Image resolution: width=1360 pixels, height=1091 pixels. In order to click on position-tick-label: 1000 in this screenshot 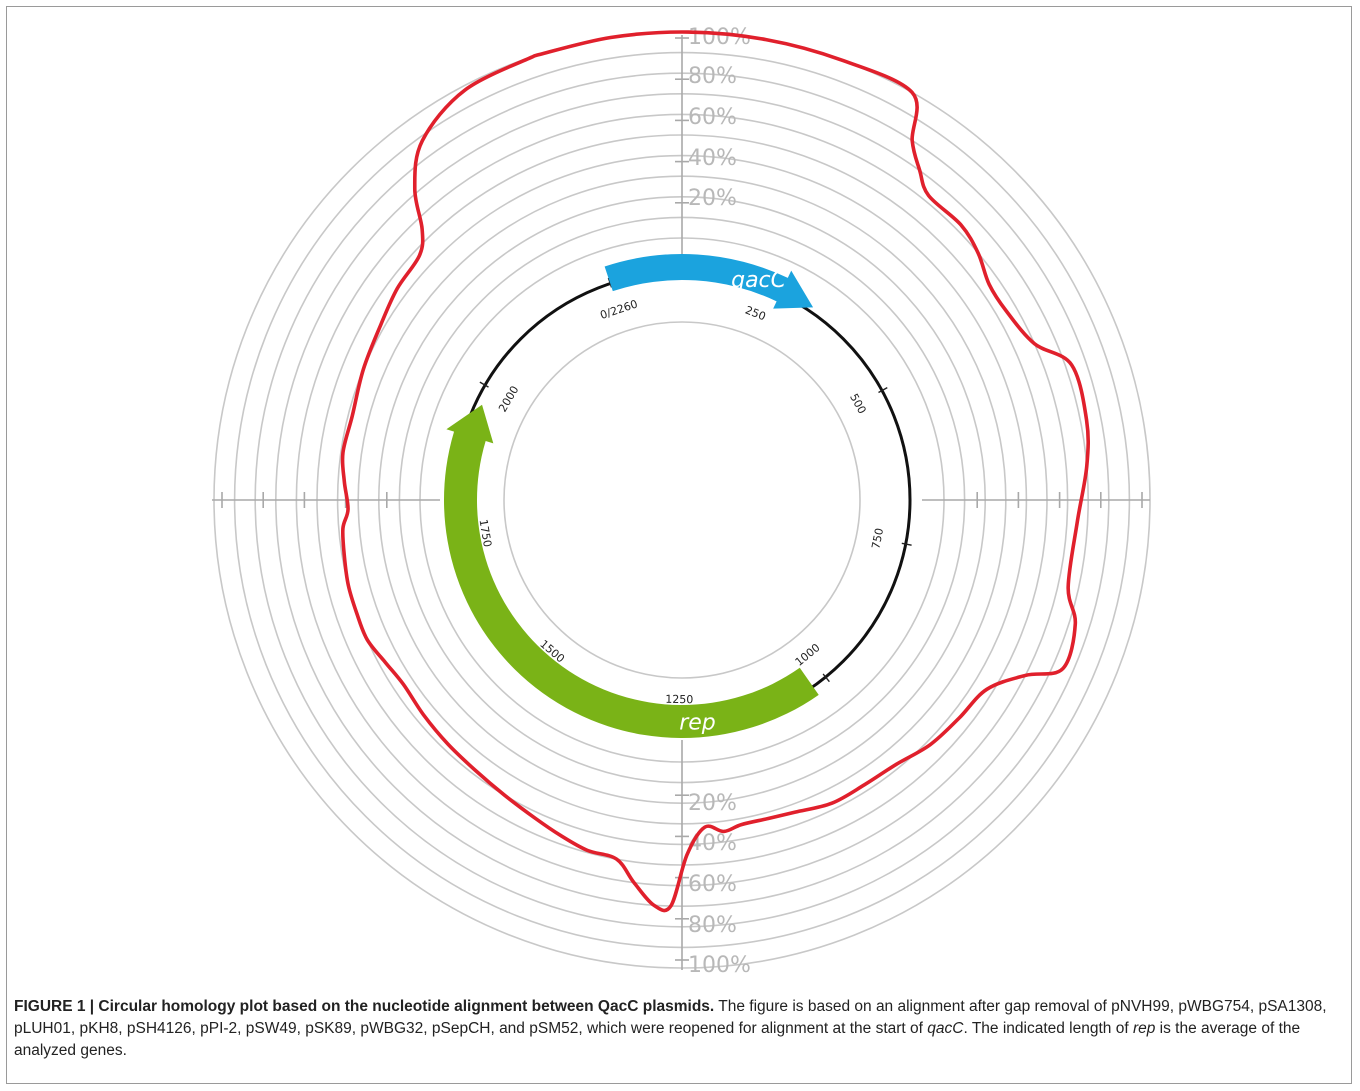, I will do `click(808, 655)`.